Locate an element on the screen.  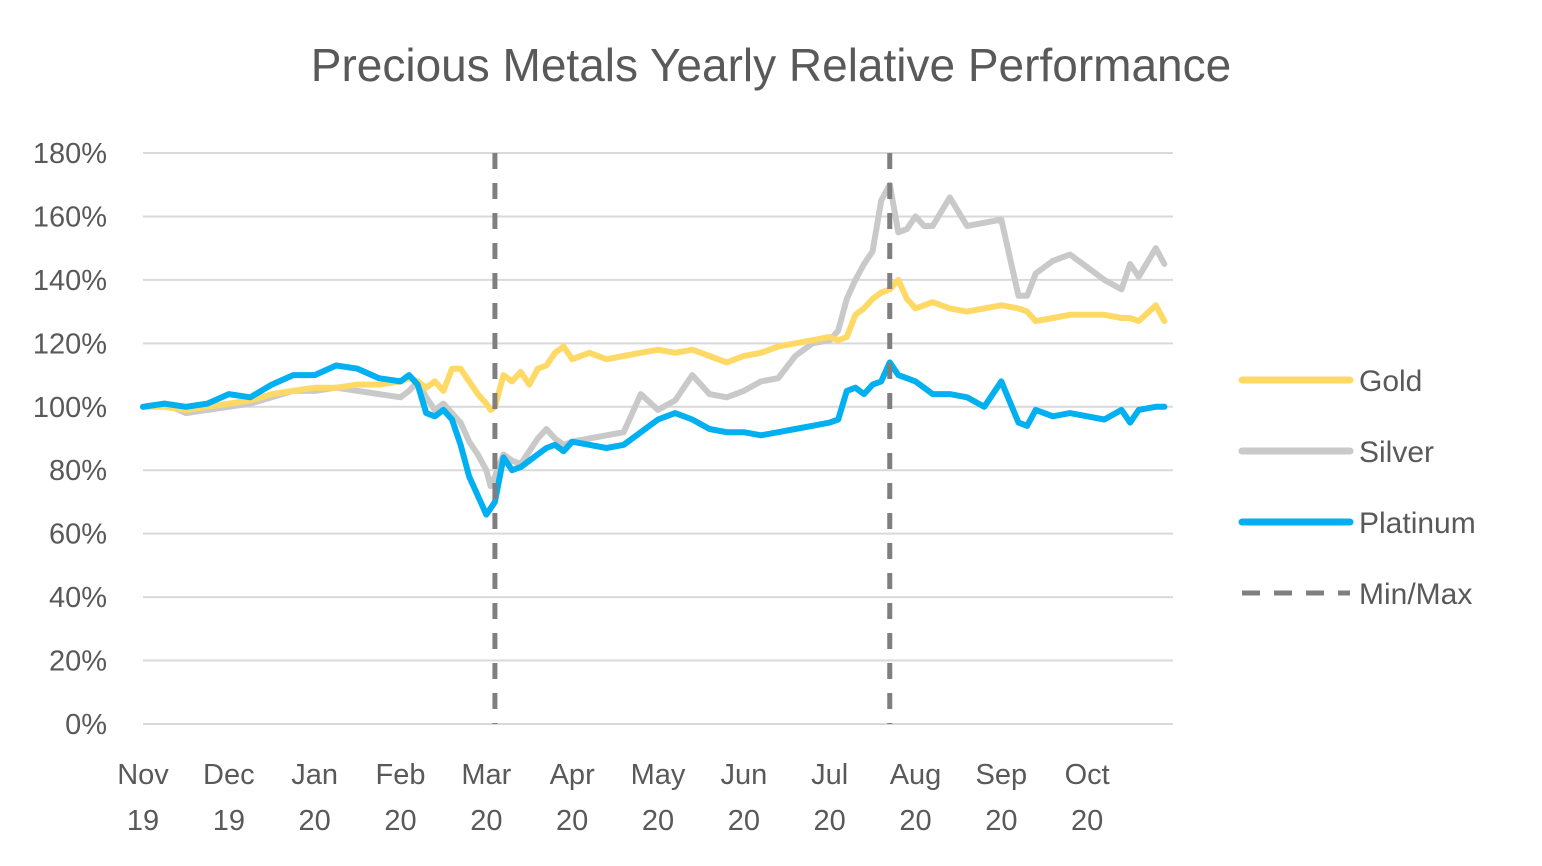
y-tick-label: 60% is located at coordinates (78, 535).